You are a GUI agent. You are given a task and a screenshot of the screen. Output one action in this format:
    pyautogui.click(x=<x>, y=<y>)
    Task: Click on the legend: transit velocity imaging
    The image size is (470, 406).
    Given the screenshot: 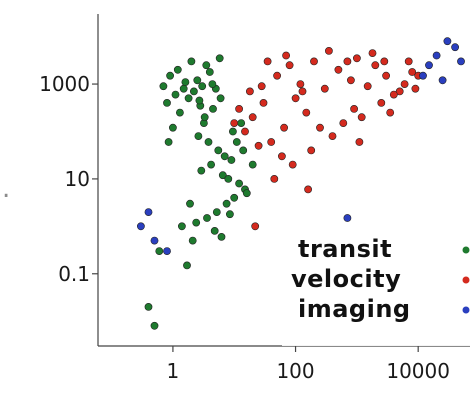 What is the action you would take?
    pyautogui.click(x=376, y=287)
    